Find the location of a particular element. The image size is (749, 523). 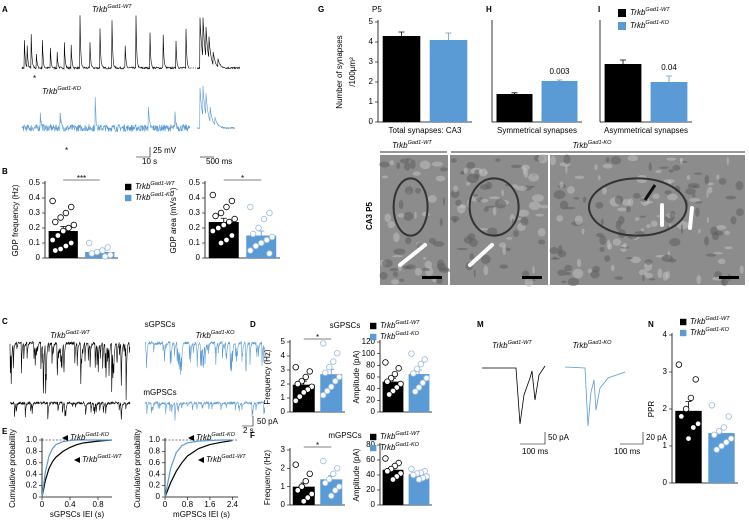

panel-letter: G is located at coordinates (321, 9).